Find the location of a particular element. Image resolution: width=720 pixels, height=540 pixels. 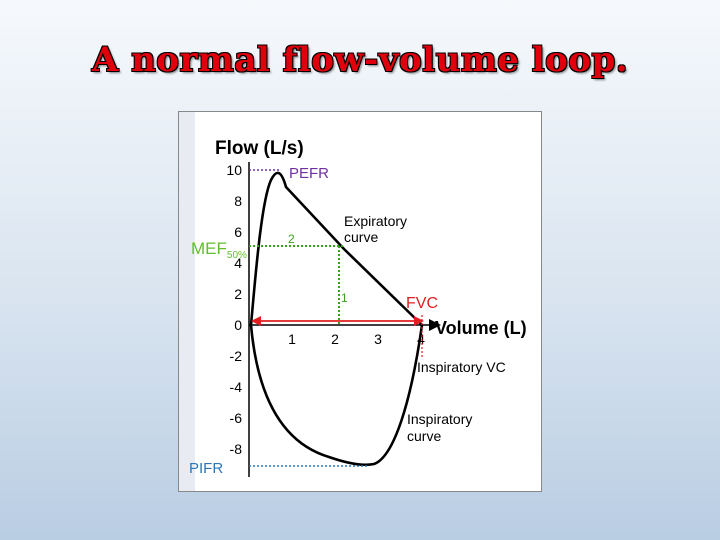

x-tick-label: 3 is located at coordinates (378, 339).